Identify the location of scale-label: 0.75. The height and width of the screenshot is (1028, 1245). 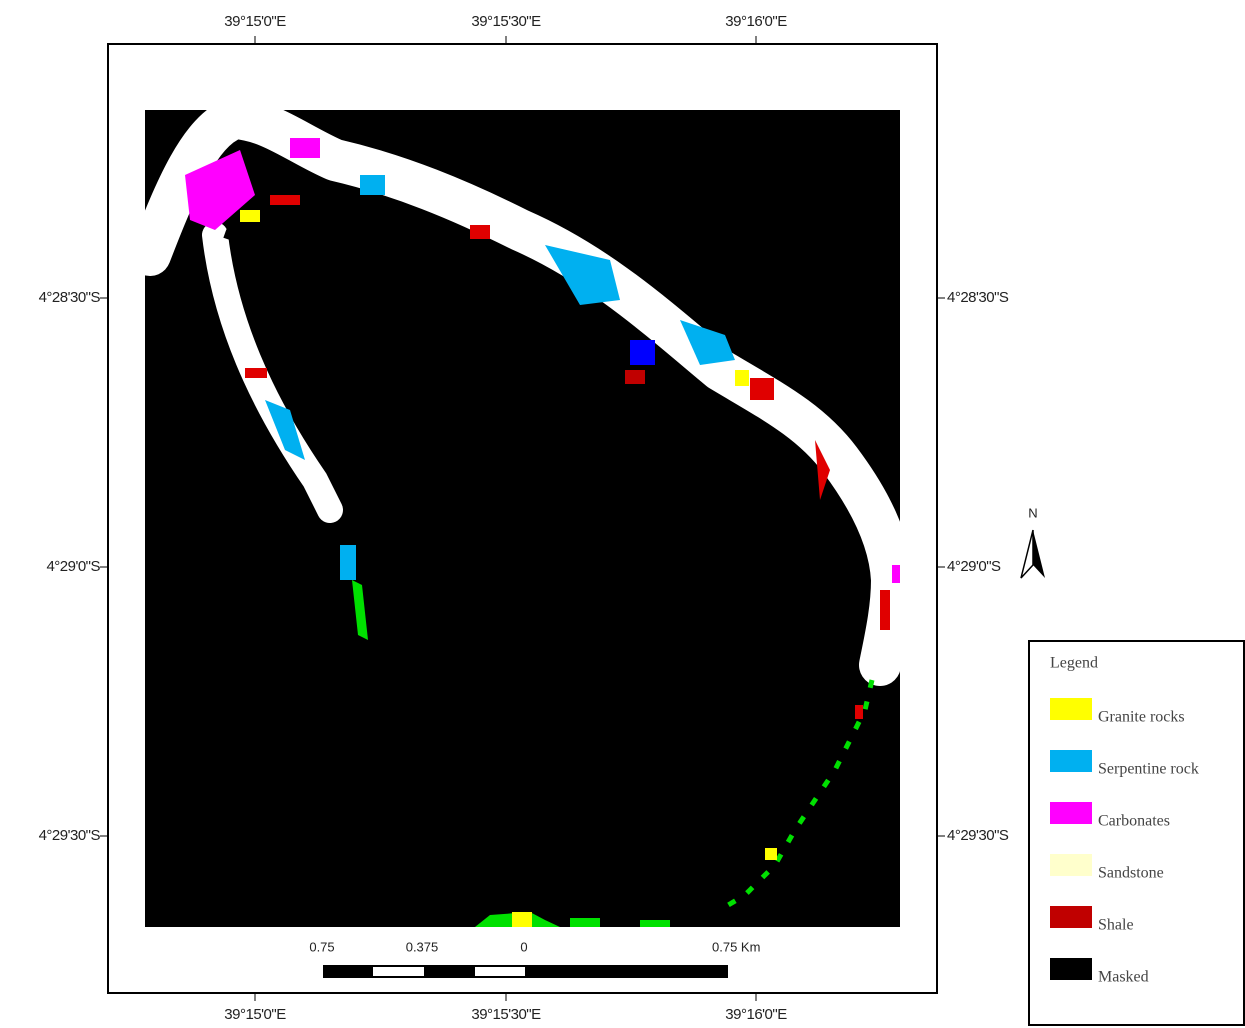
(321, 946).